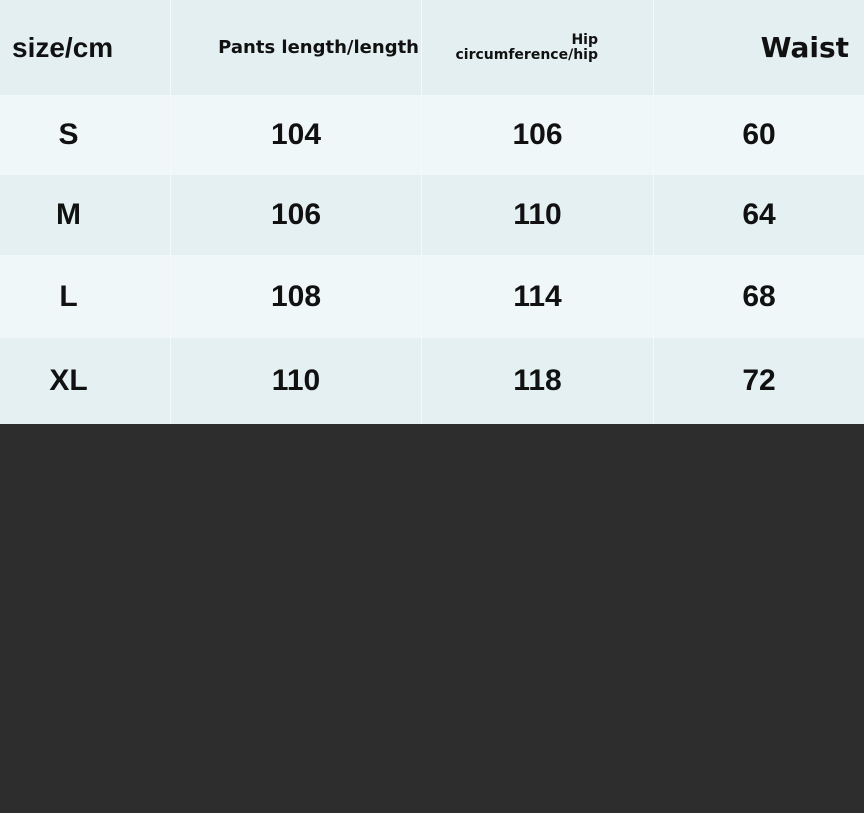 This screenshot has width=864, height=813. I want to click on header-waist: Waist, so click(804, 47).